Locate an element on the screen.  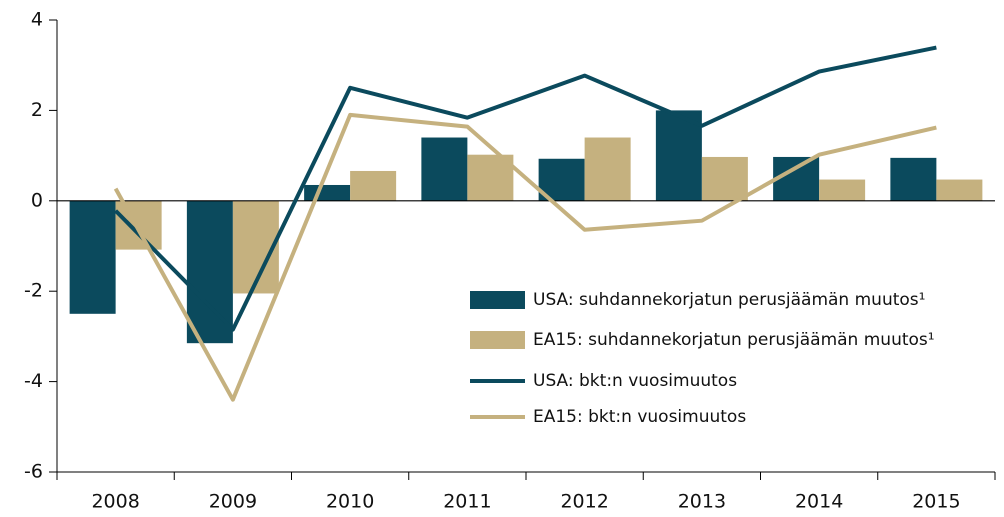
y-tick-label: 0 is located at coordinates (37, 200).